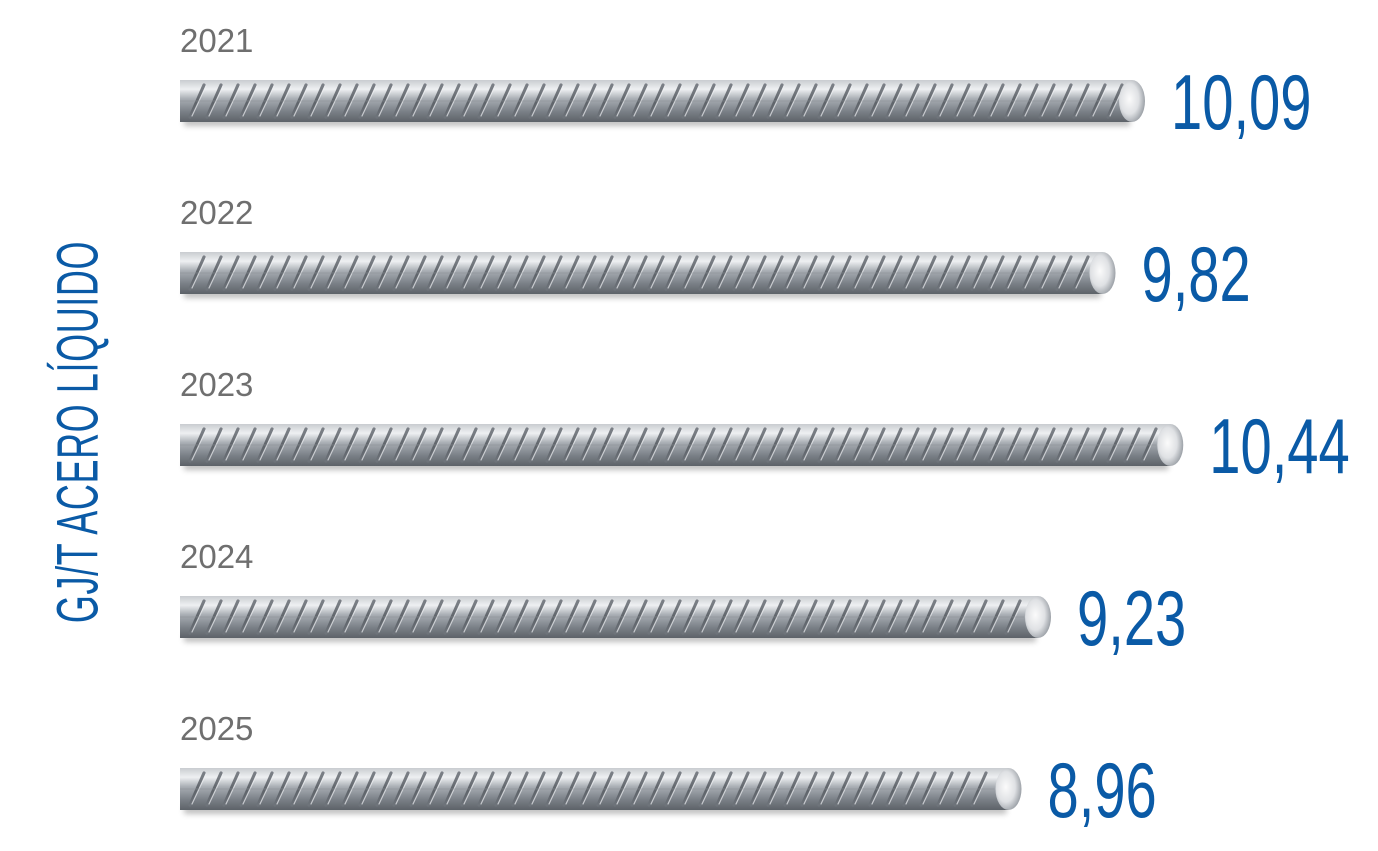 Image resolution: width=1378 pixels, height=851 pixels. I want to click on bar-group-2025: 2025 8,96, so click(668, 772).